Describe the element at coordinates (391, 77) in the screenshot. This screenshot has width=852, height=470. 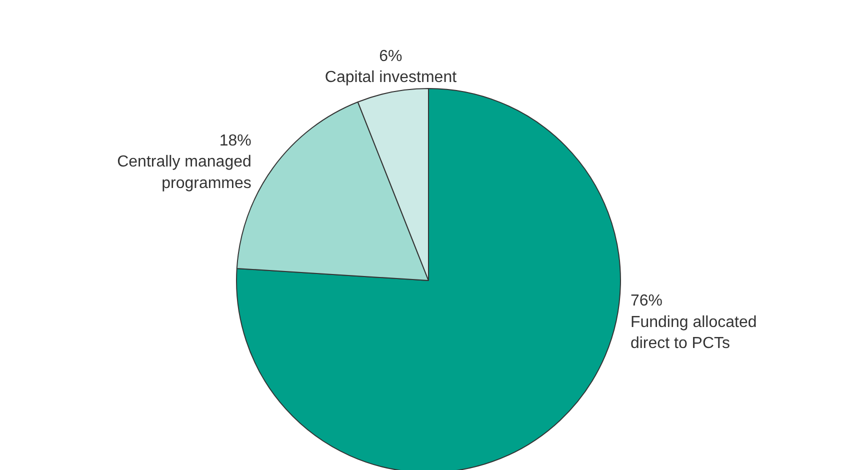
I see `slice-label: Capital investment` at that location.